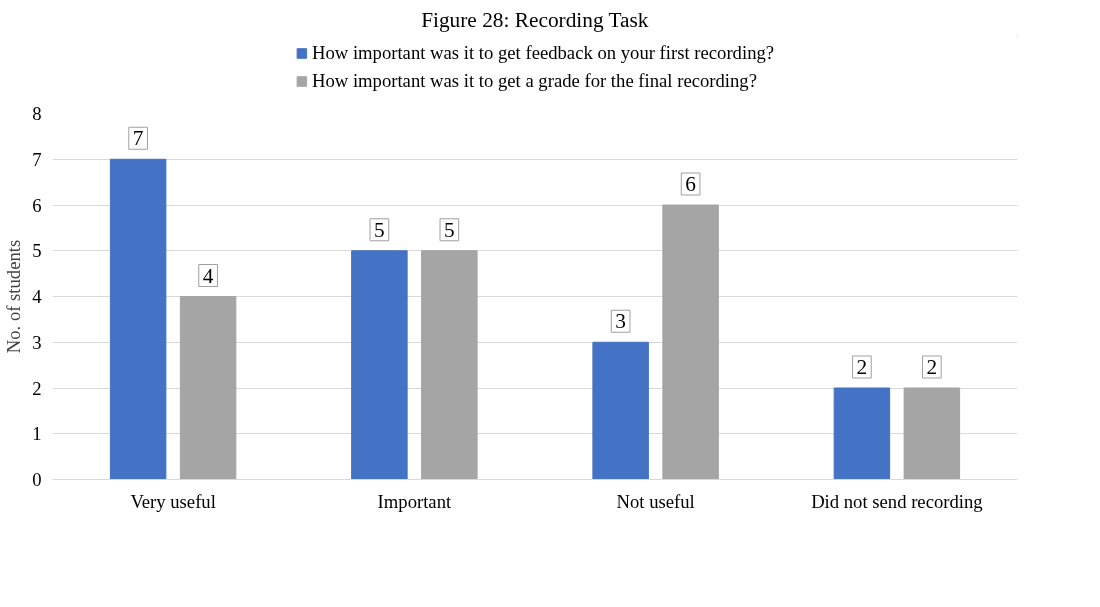  I want to click on y-tick-label: 6, so click(37, 205).